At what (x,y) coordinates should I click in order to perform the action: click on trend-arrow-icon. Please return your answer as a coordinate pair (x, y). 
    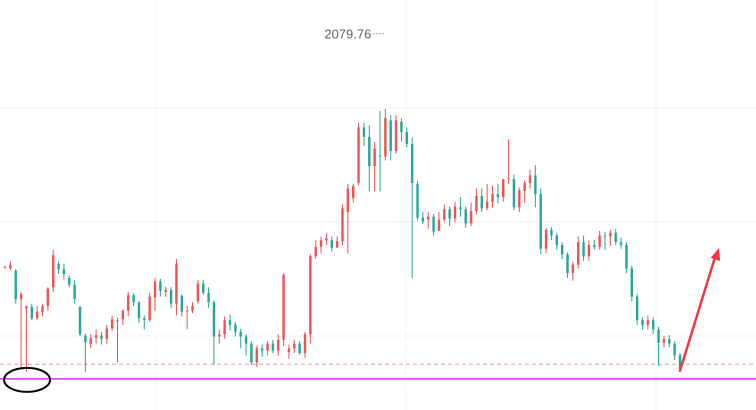
    Looking at the image, I should click on (699, 310).